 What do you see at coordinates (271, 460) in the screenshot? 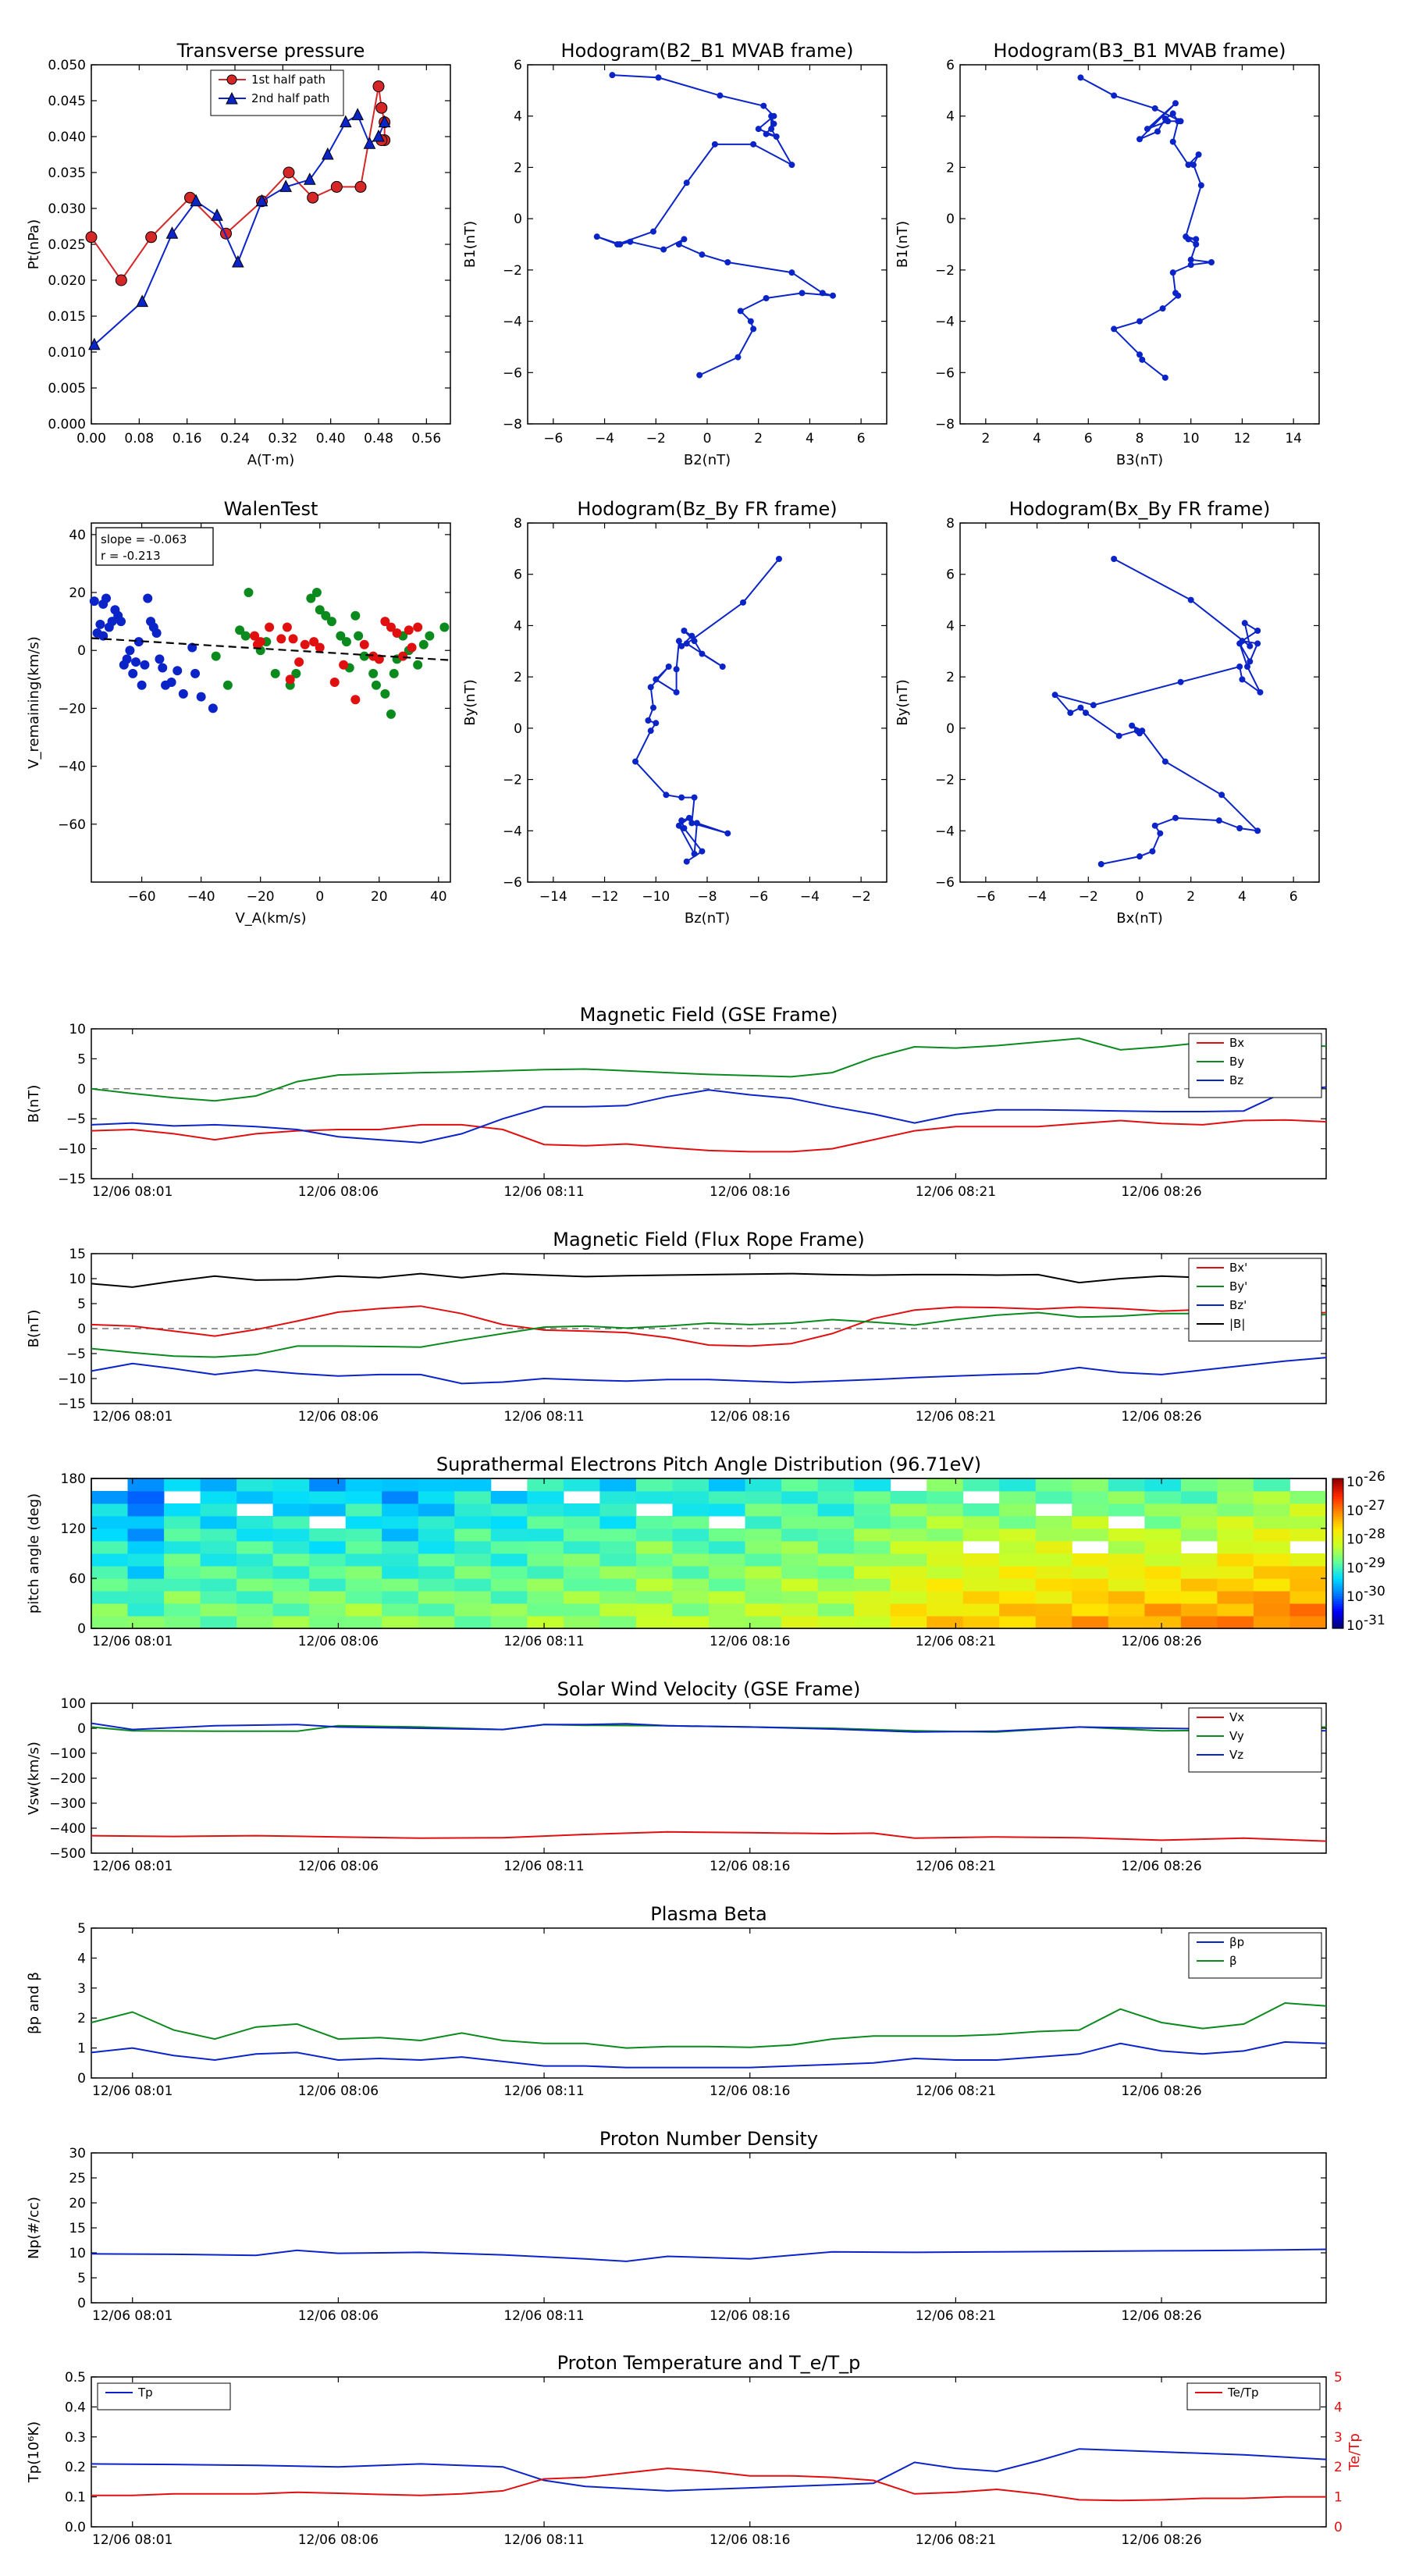
I see `tp-xlabel: A(T·m)` at bounding box center [271, 460].